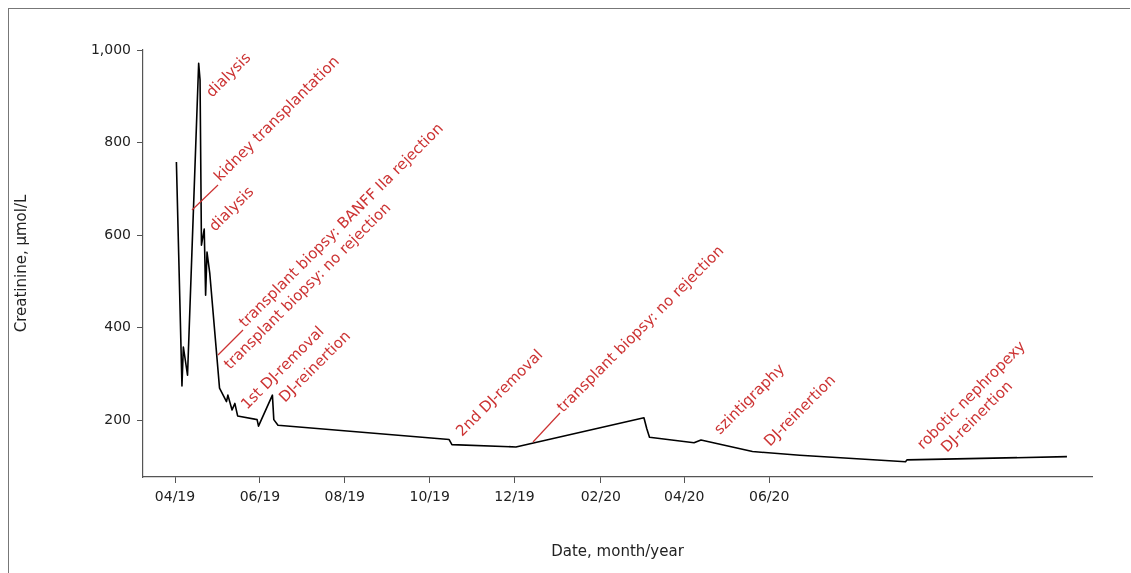 The width and height of the screenshot is (1131, 573). I want to click on x-tick-label: 06/20, so click(769, 496).